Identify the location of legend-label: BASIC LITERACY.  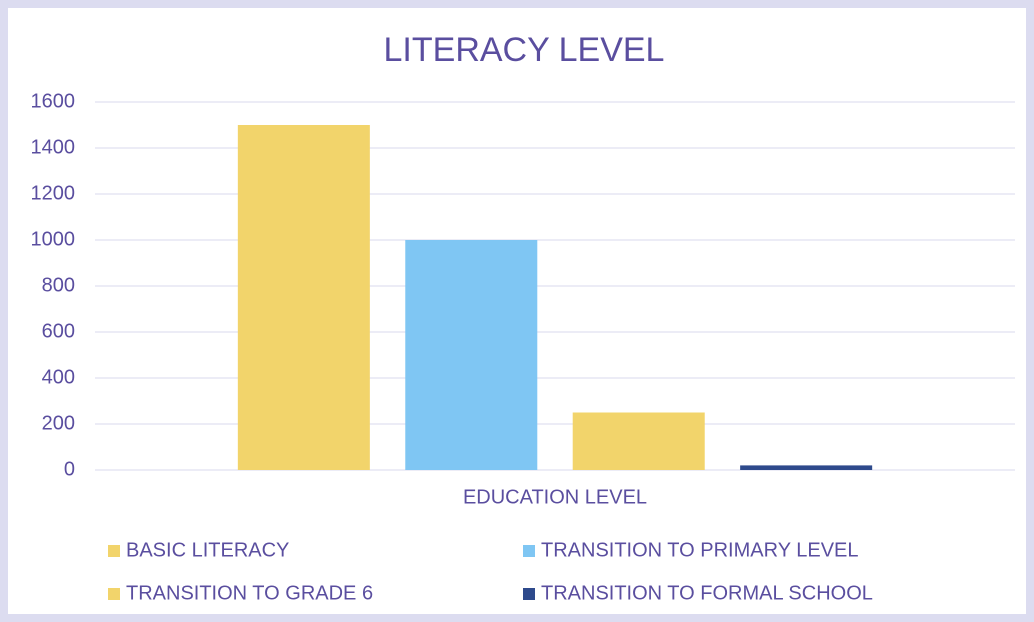
(207, 550).